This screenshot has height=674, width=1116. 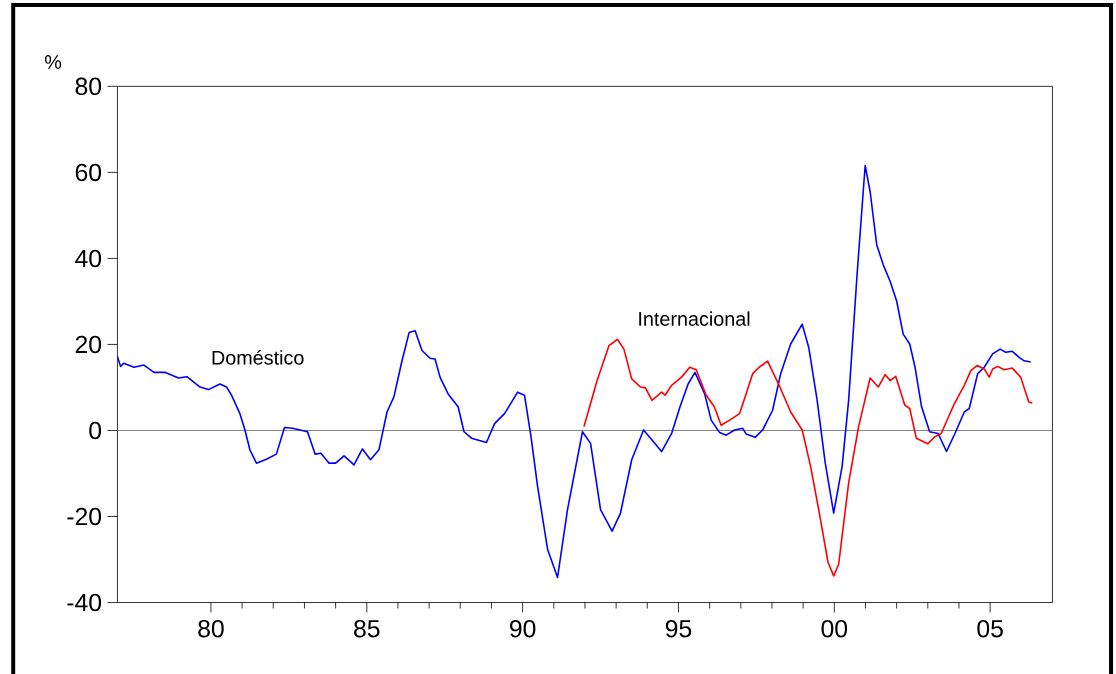 I want to click on y-tick-label: 0, so click(x=95, y=430).